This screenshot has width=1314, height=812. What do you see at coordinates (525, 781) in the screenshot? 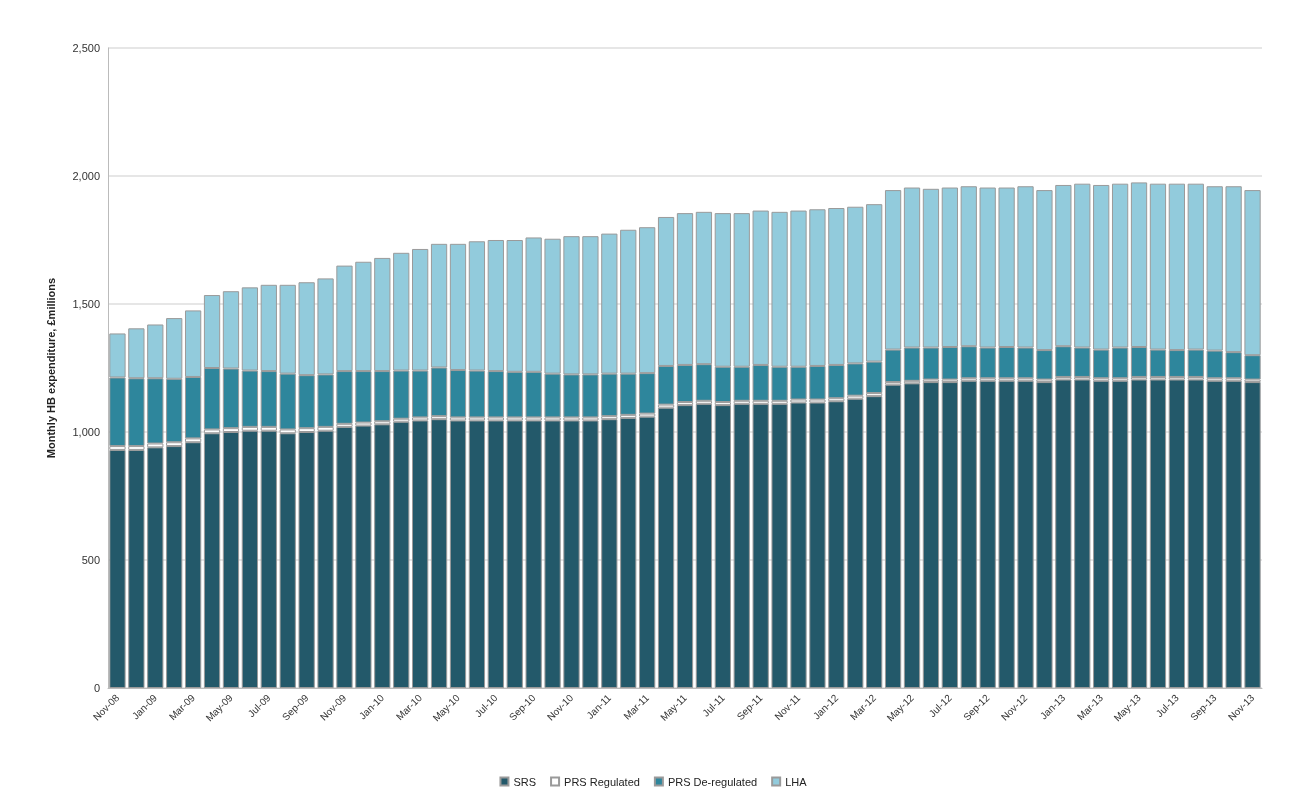
I see `legend-label: SRS` at bounding box center [525, 781].